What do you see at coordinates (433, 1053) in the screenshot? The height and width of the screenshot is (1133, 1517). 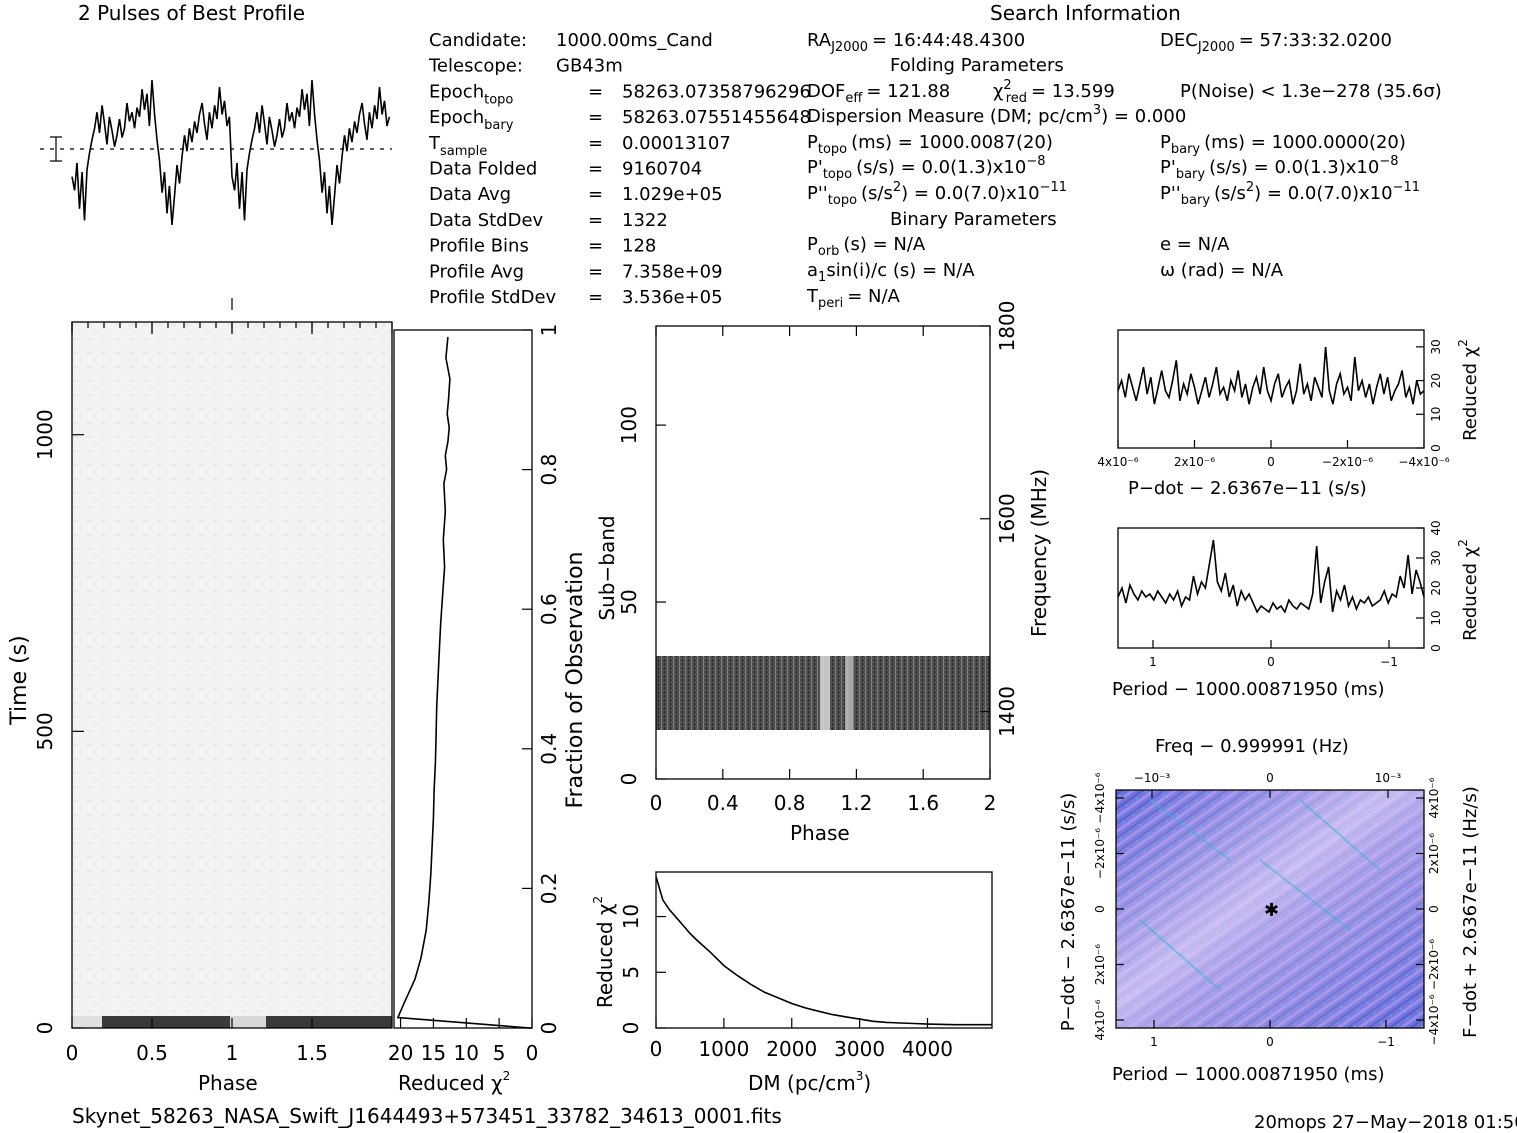 I see `x-tick-label: 15` at bounding box center [433, 1053].